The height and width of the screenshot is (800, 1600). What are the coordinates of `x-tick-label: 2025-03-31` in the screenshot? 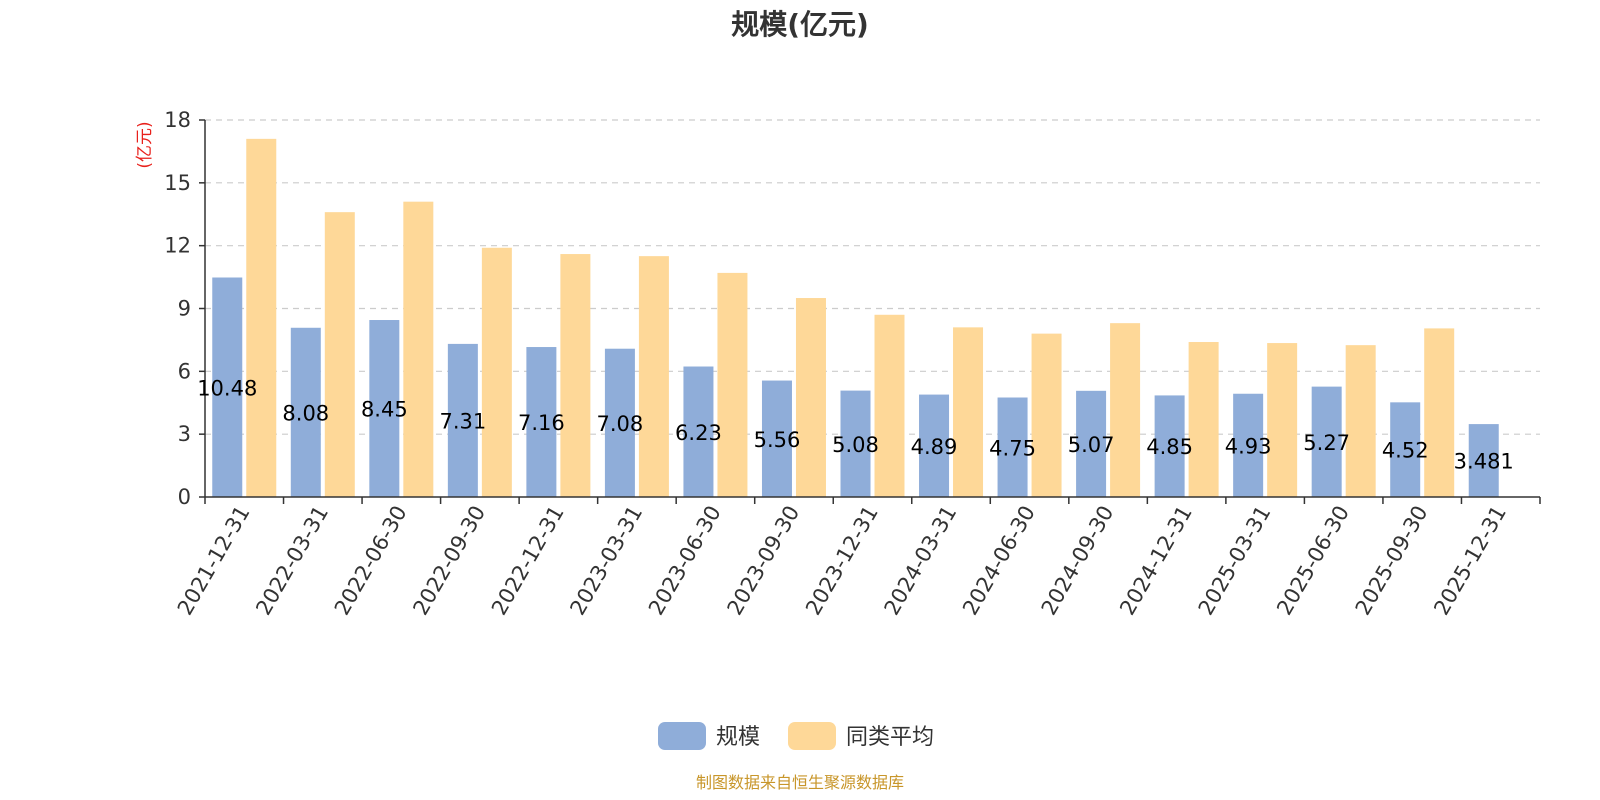 It's located at (1235, 561).